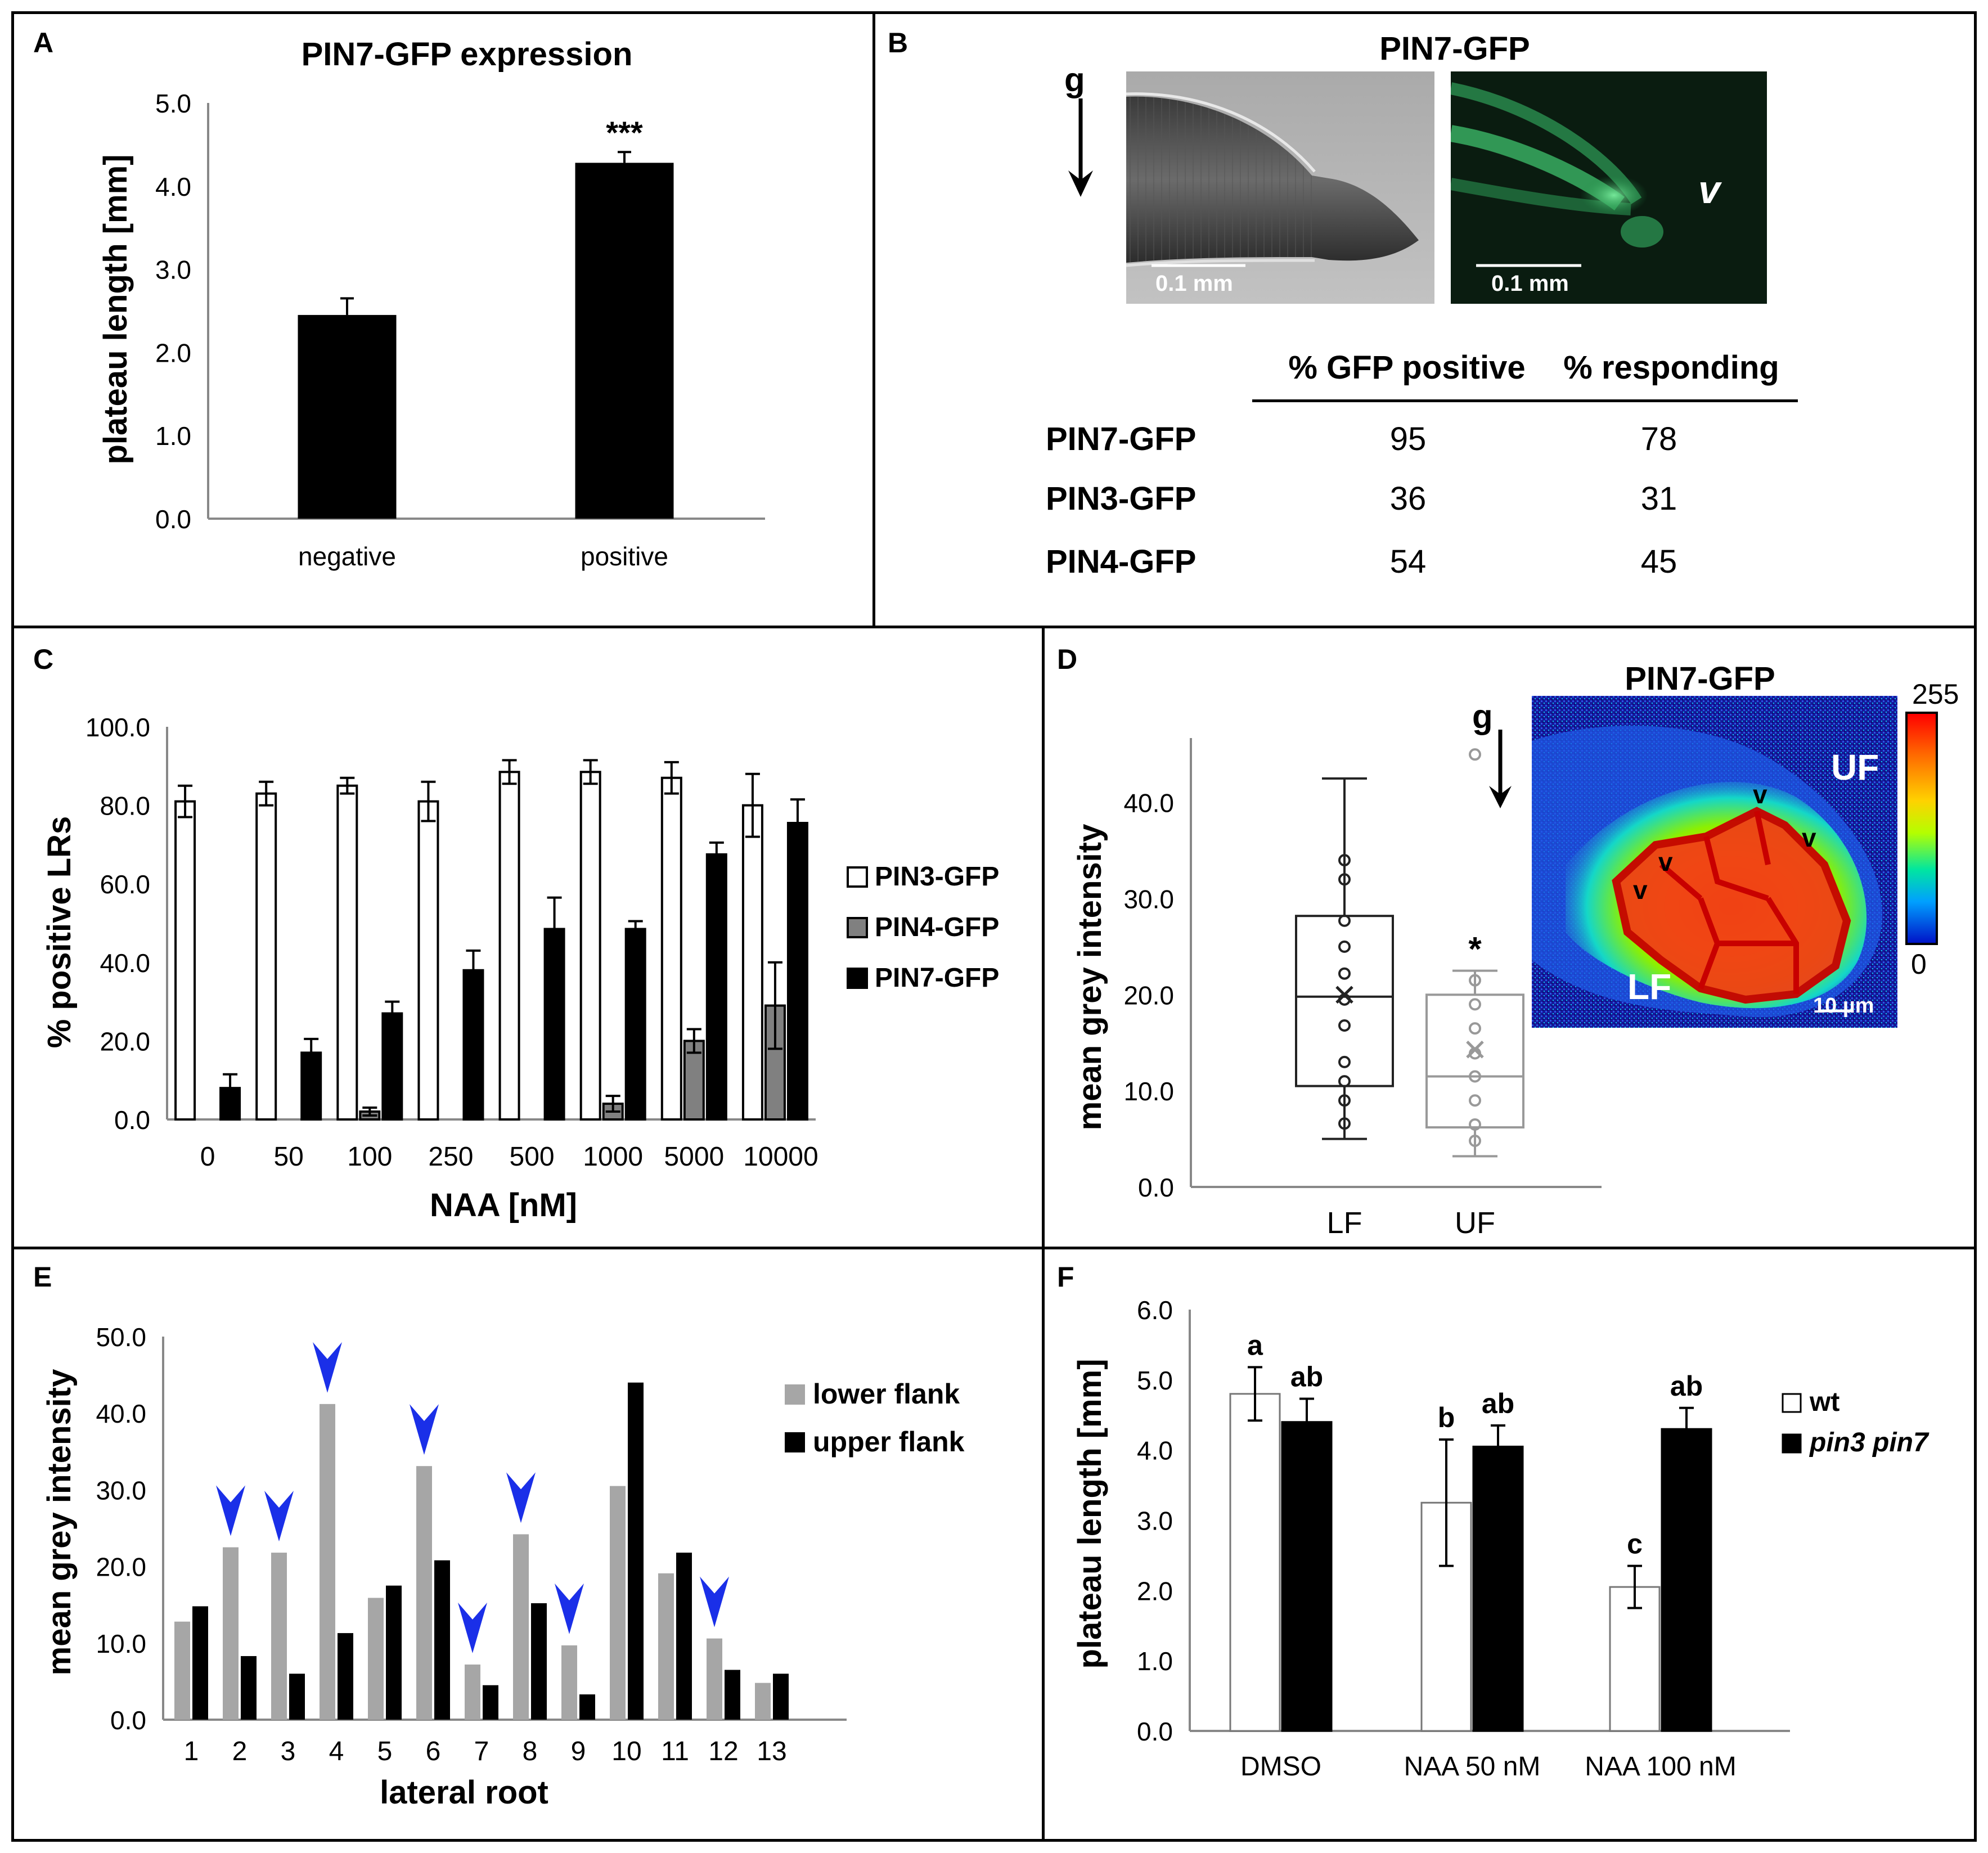 Image resolution: width=1988 pixels, height=1853 pixels. Describe the element at coordinates (503, 1205) in the screenshot. I see `x-axis-label: NAA [nM]` at that location.